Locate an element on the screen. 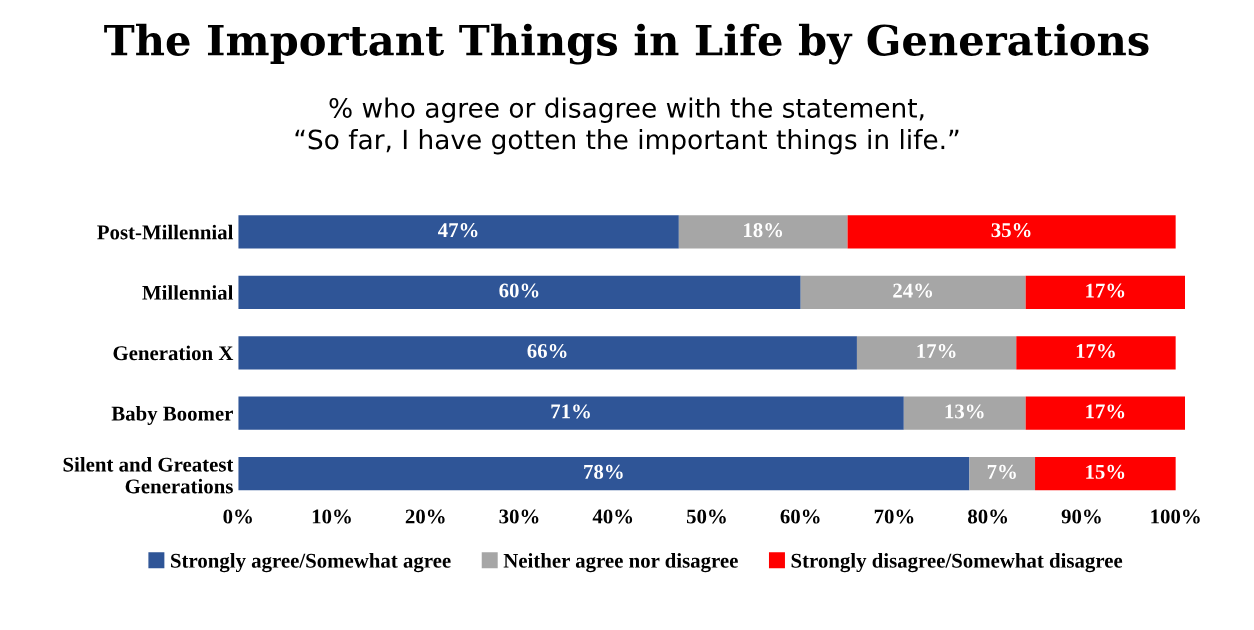 The image size is (1254, 630). data-label: 35% is located at coordinates (1011, 230).